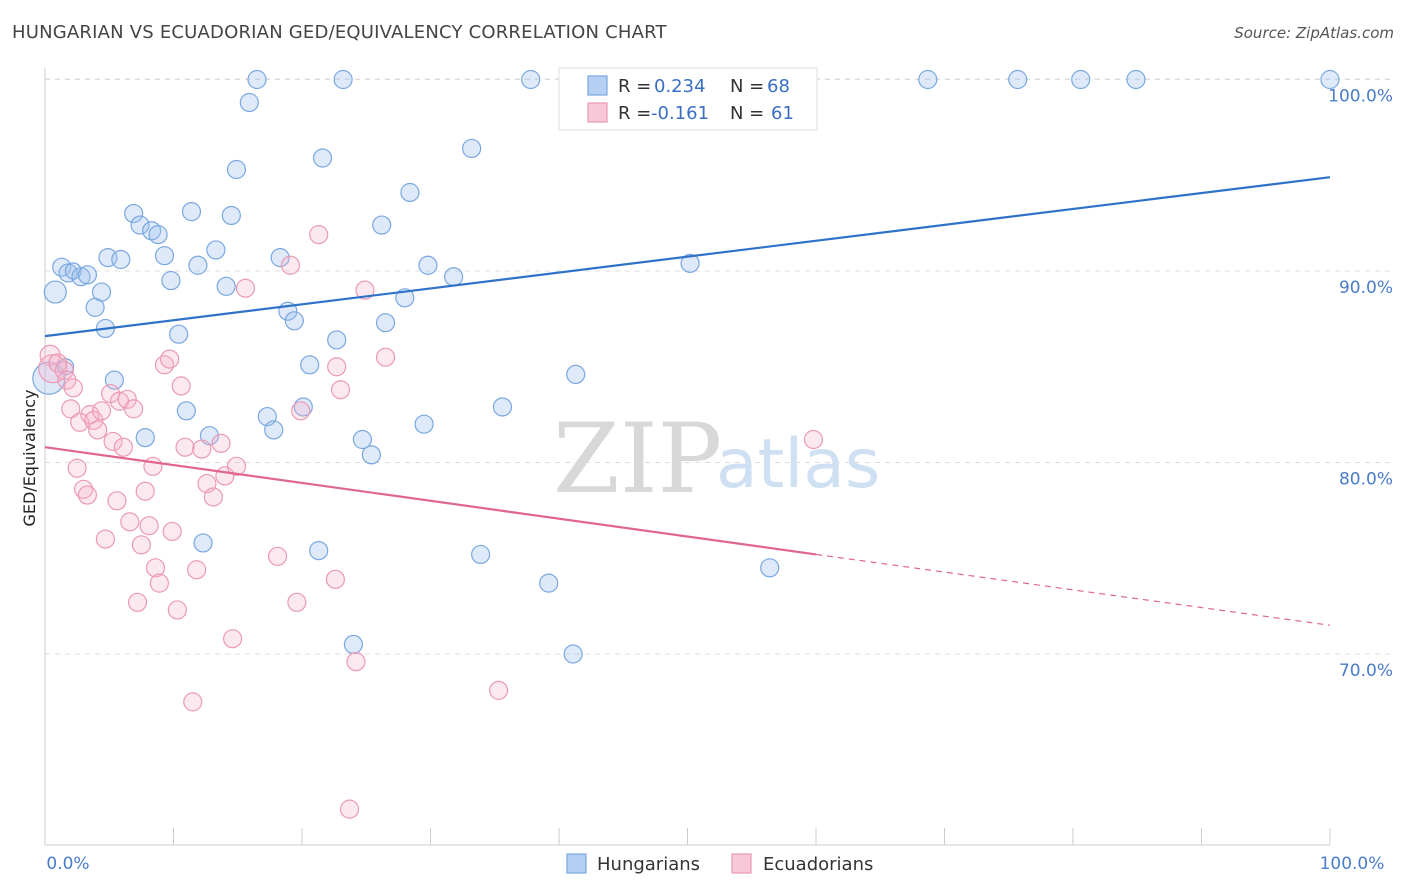 The image size is (1406, 892). Describe the element at coordinates (576, 863) in the screenshot. I see `bottom-legend-swatch-hungarians` at that location.